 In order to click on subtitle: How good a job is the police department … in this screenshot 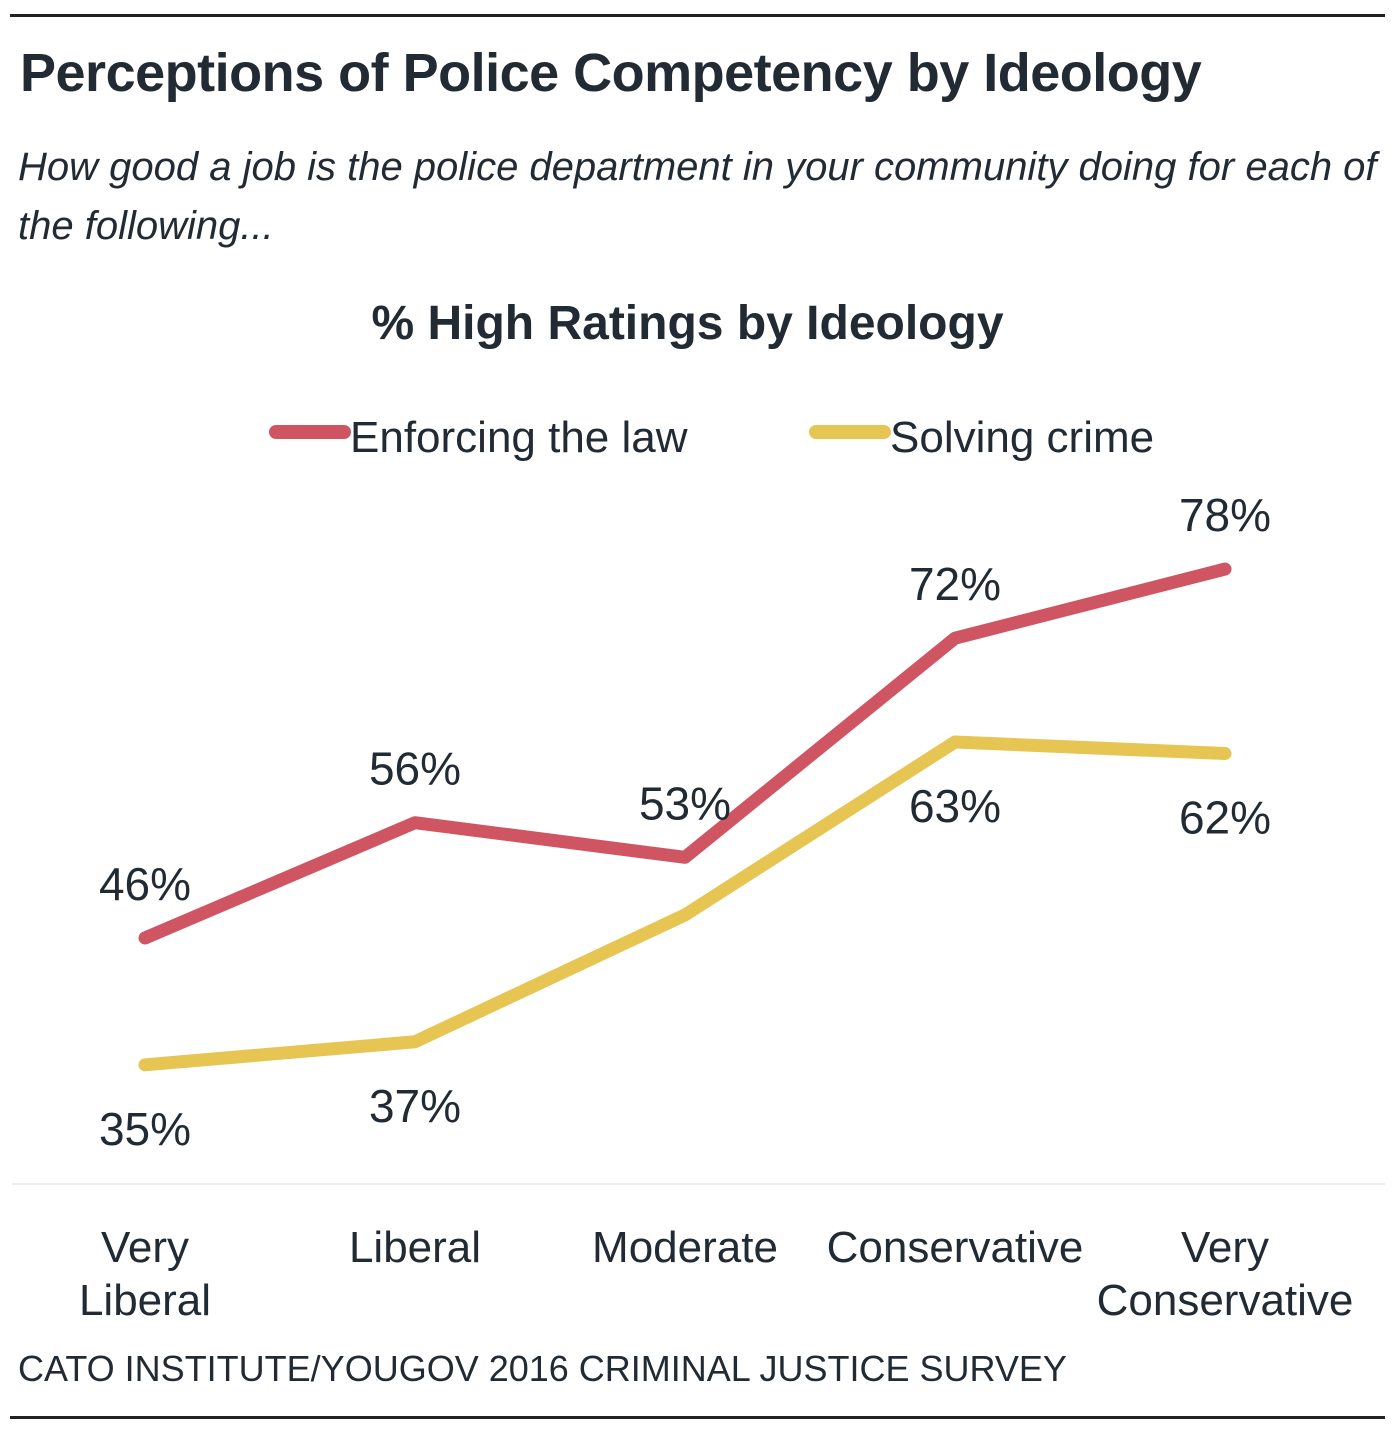, I will do `click(697, 196)`.